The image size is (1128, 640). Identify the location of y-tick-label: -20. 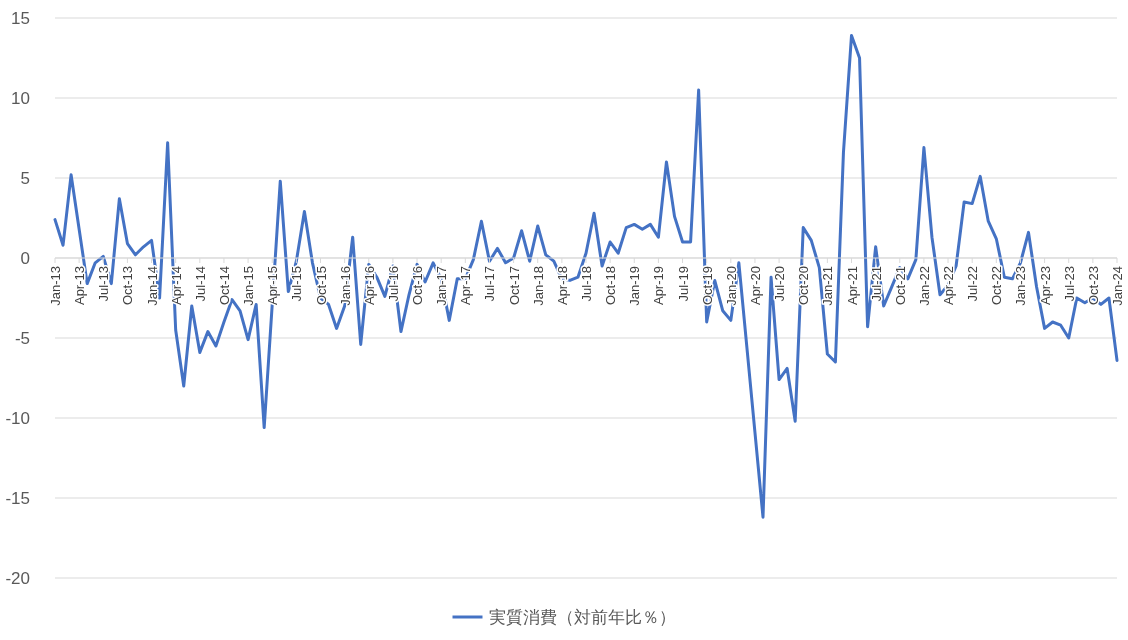
(17, 578).